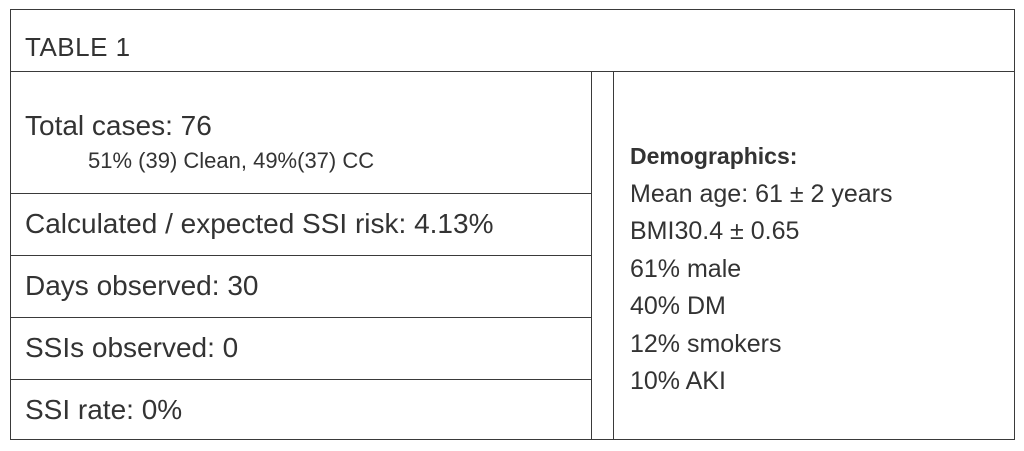 The image size is (1024, 451). I want to click on demographics-item: BMI30.4 ± 0.65, so click(715, 231).